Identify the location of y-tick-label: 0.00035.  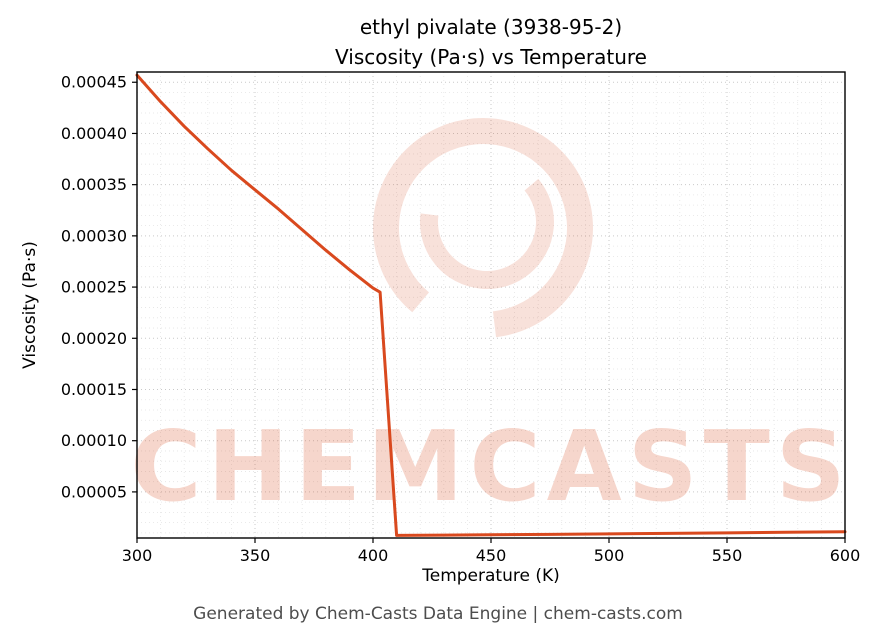
(94, 184).